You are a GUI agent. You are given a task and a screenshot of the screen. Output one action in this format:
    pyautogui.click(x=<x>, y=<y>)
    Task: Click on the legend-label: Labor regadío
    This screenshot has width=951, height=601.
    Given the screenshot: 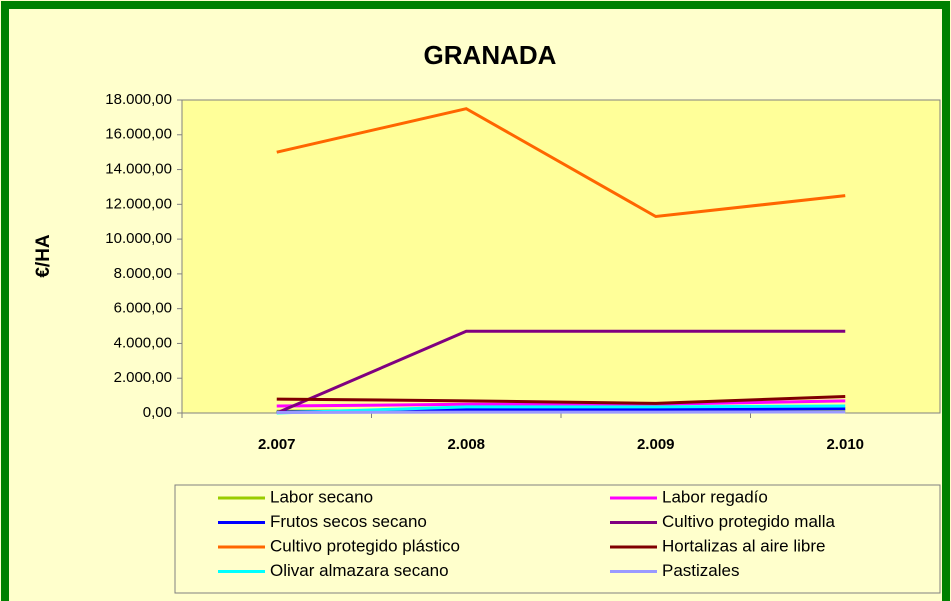 What is the action you would take?
    pyautogui.click(x=715, y=496)
    